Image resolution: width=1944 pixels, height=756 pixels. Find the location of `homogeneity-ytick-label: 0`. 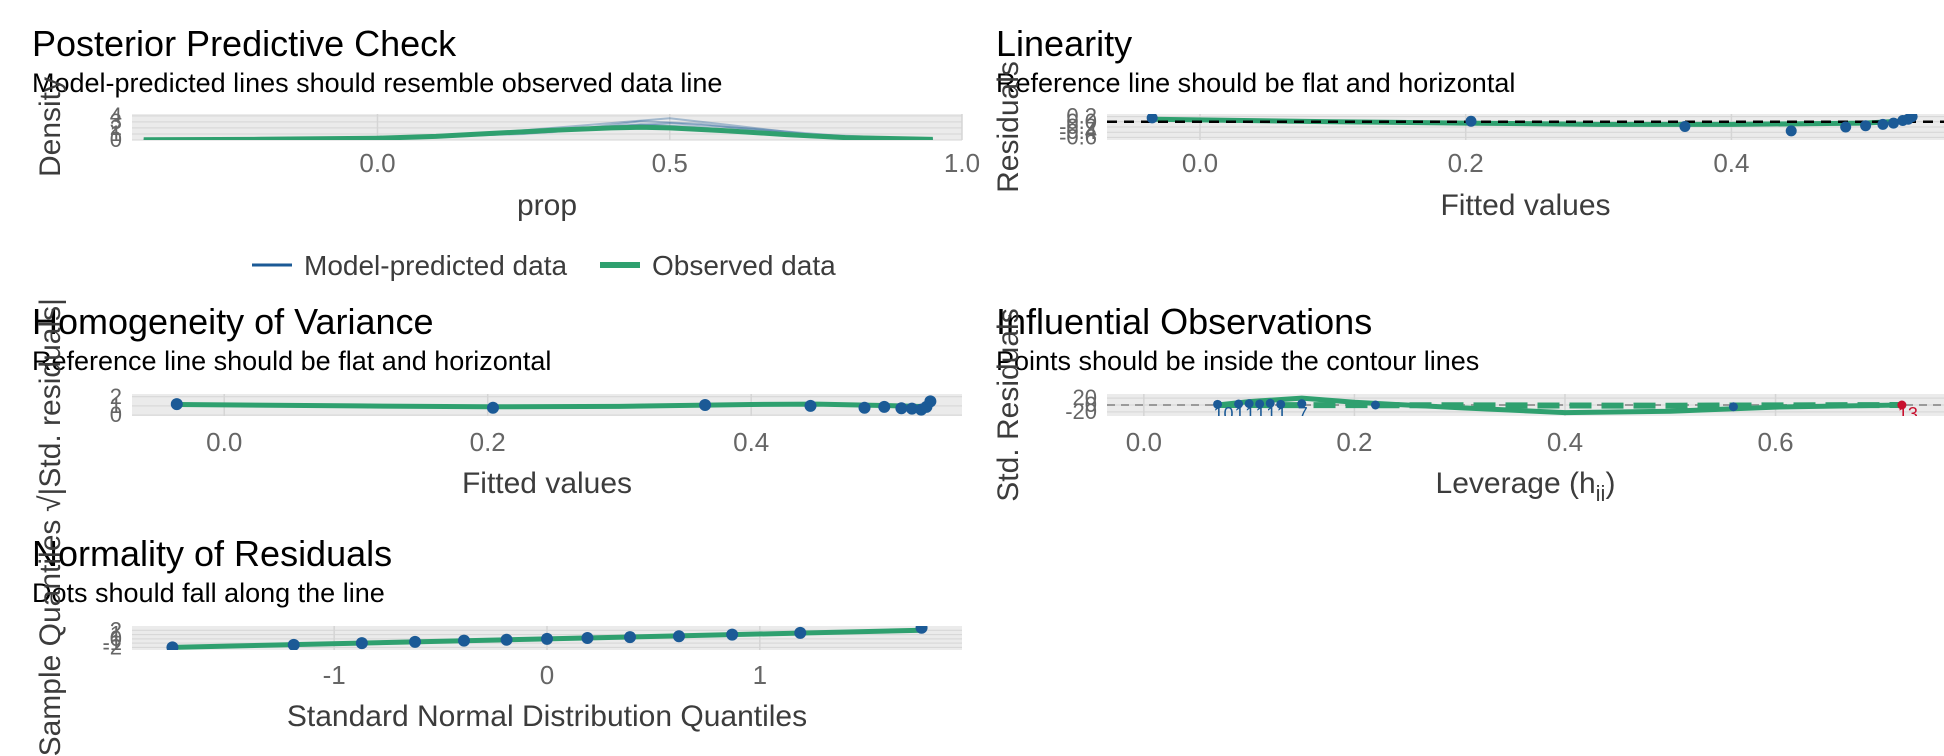

homogeneity-ytick-label: 0 is located at coordinates (116, 414).